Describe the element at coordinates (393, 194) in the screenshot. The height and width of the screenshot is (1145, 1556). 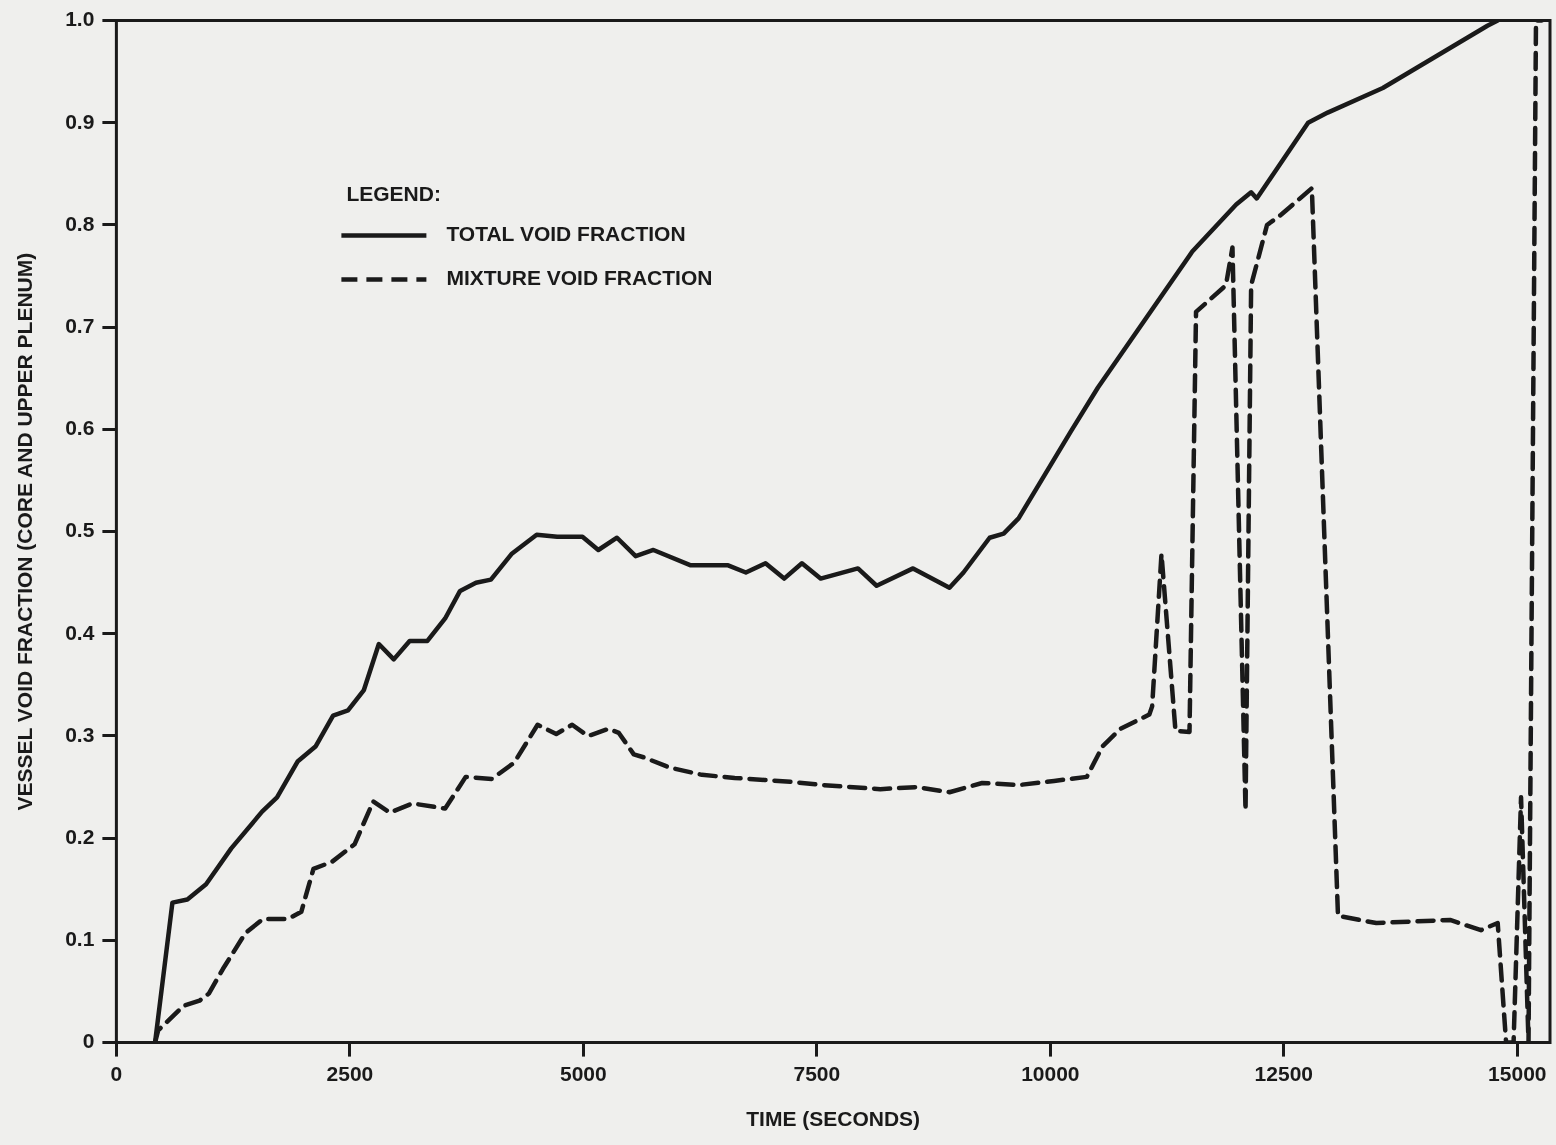
I see `legend-title: LEGEND:` at that location.